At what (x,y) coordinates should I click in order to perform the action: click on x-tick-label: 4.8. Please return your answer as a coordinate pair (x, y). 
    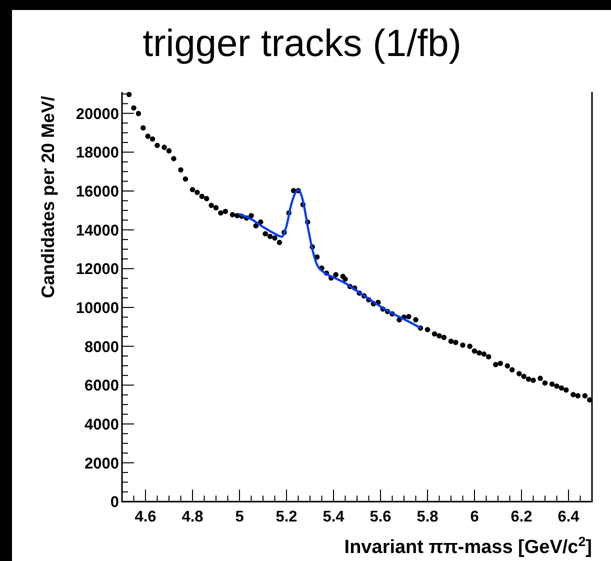
    Looking at the image, I should click on (193, 517).